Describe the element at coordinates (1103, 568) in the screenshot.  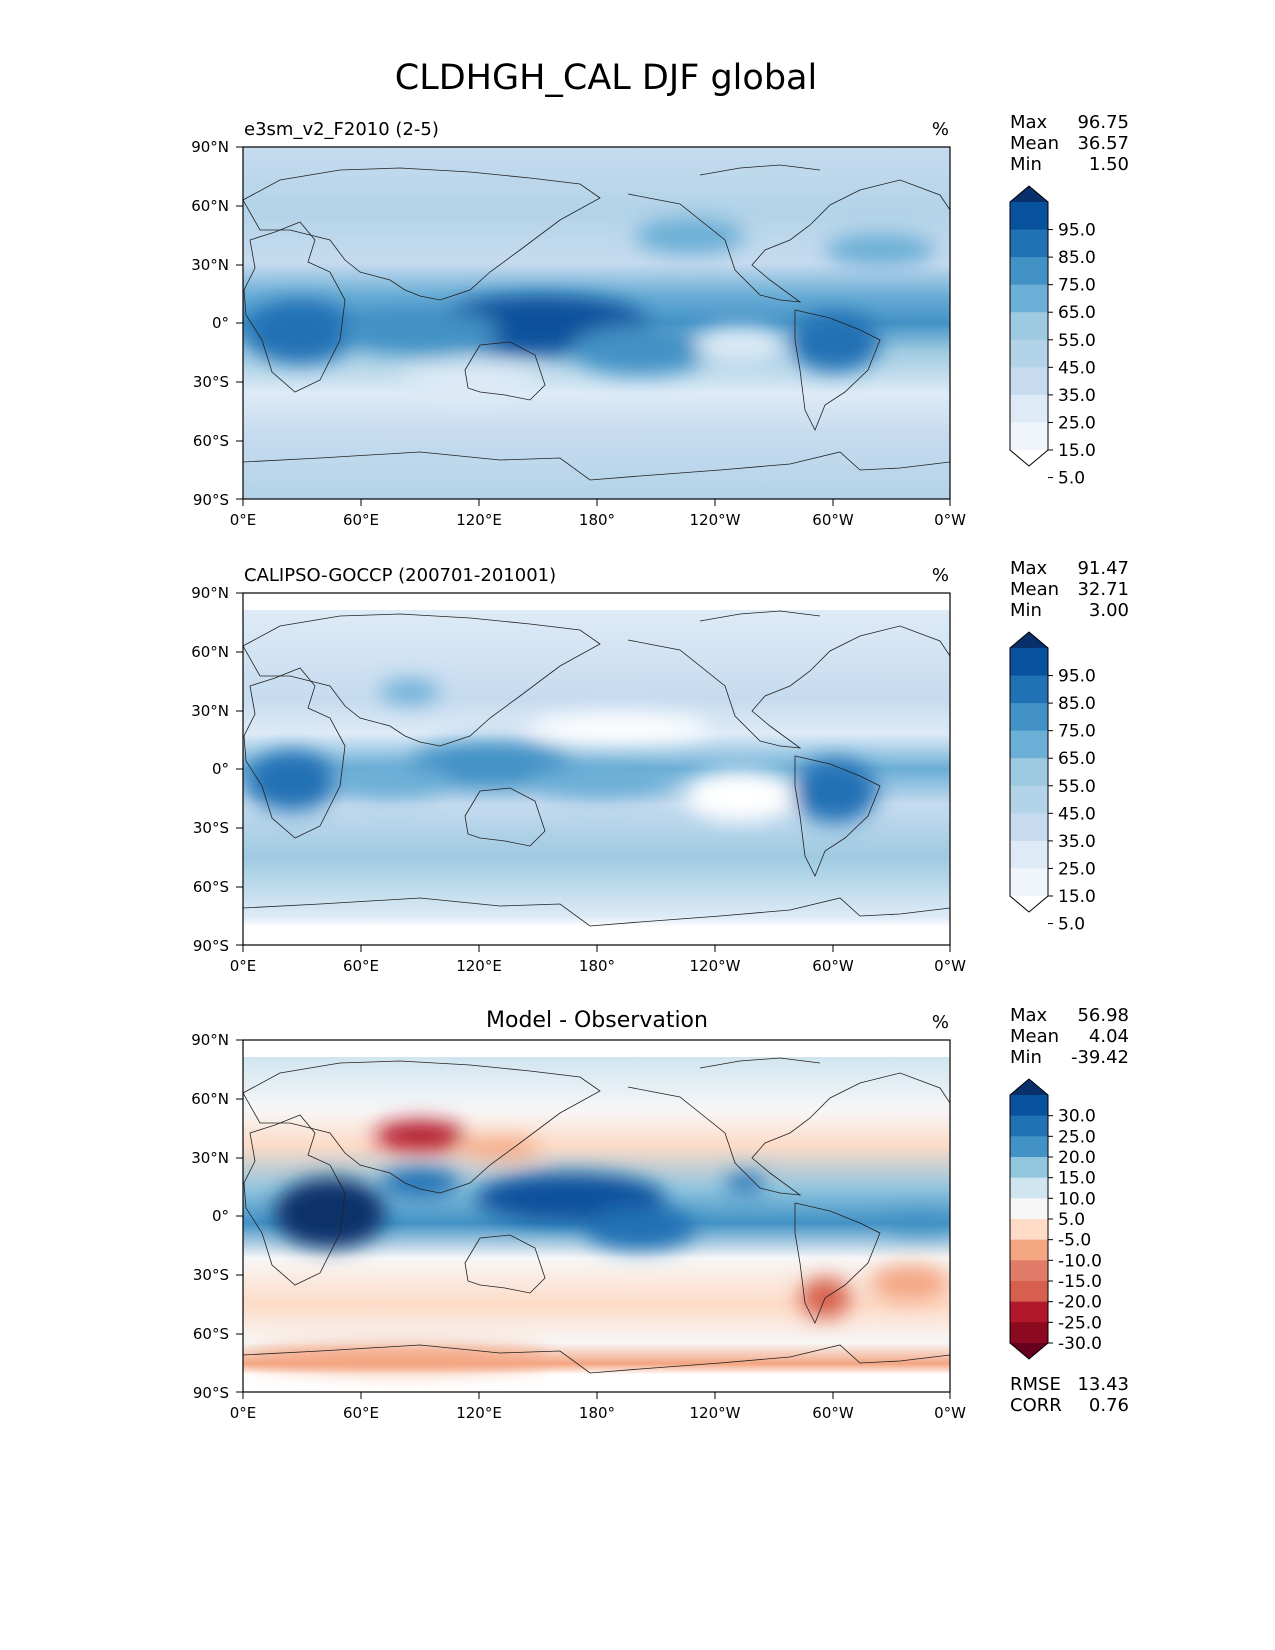
I see `stat-value: 91.47` at that location.